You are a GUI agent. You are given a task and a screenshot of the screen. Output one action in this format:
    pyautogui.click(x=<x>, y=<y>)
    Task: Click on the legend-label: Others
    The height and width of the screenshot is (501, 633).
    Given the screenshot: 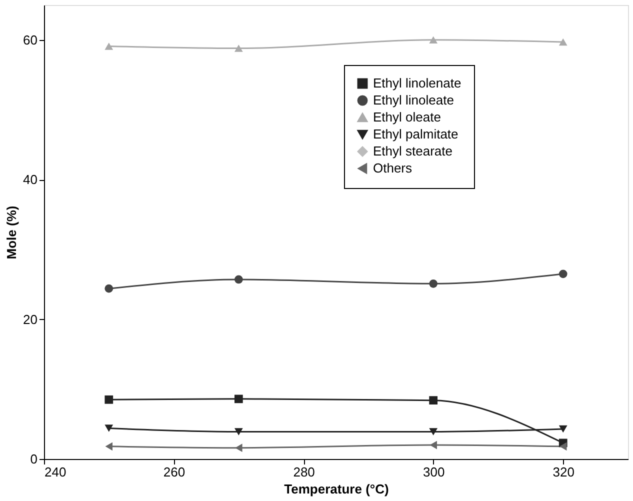 What is the action you would take?
    pyautogui.click(x=393, y=168)
    